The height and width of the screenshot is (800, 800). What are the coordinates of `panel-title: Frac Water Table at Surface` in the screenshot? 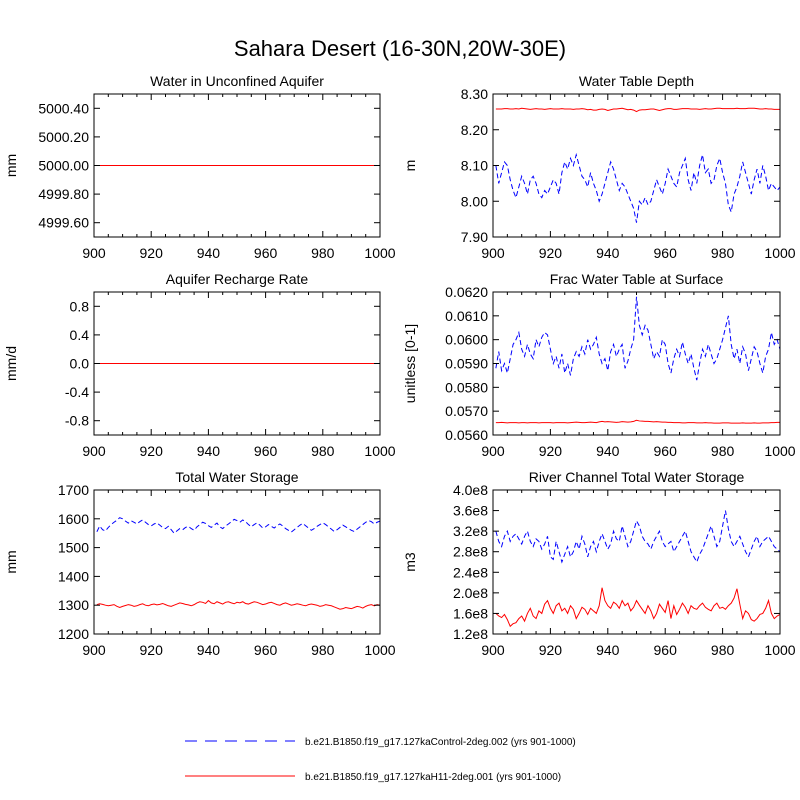 It's located at (637, 279).